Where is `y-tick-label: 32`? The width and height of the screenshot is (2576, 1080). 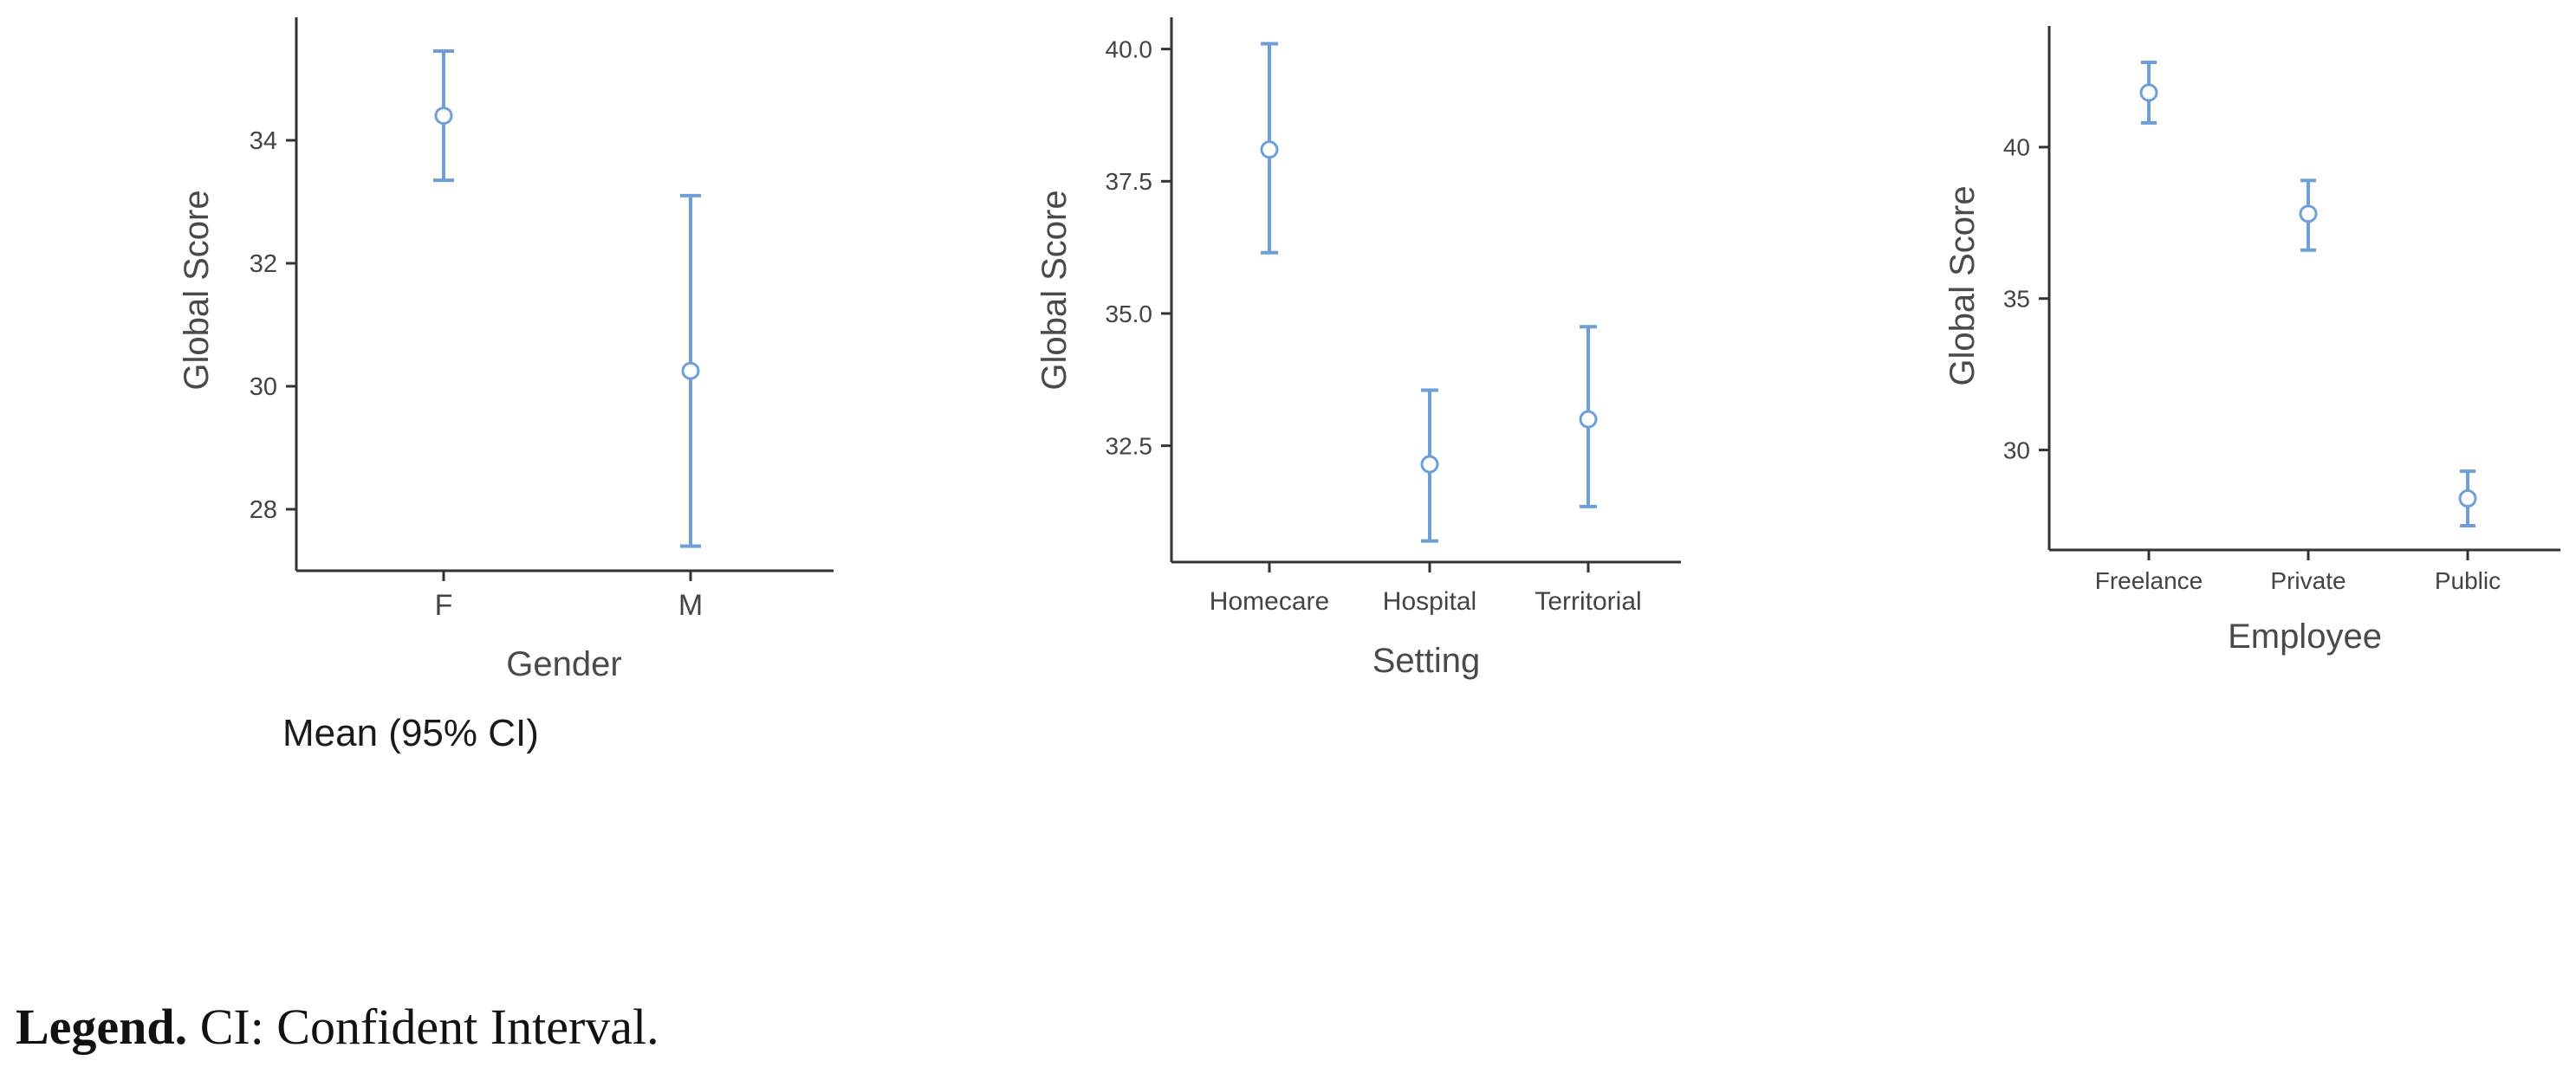
y-tick-label: 32 is located at coordinates (263, 264).